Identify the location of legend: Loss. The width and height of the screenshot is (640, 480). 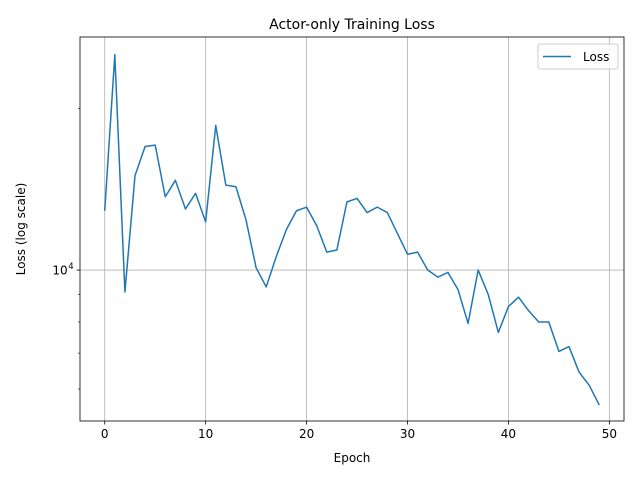
(578, 56).